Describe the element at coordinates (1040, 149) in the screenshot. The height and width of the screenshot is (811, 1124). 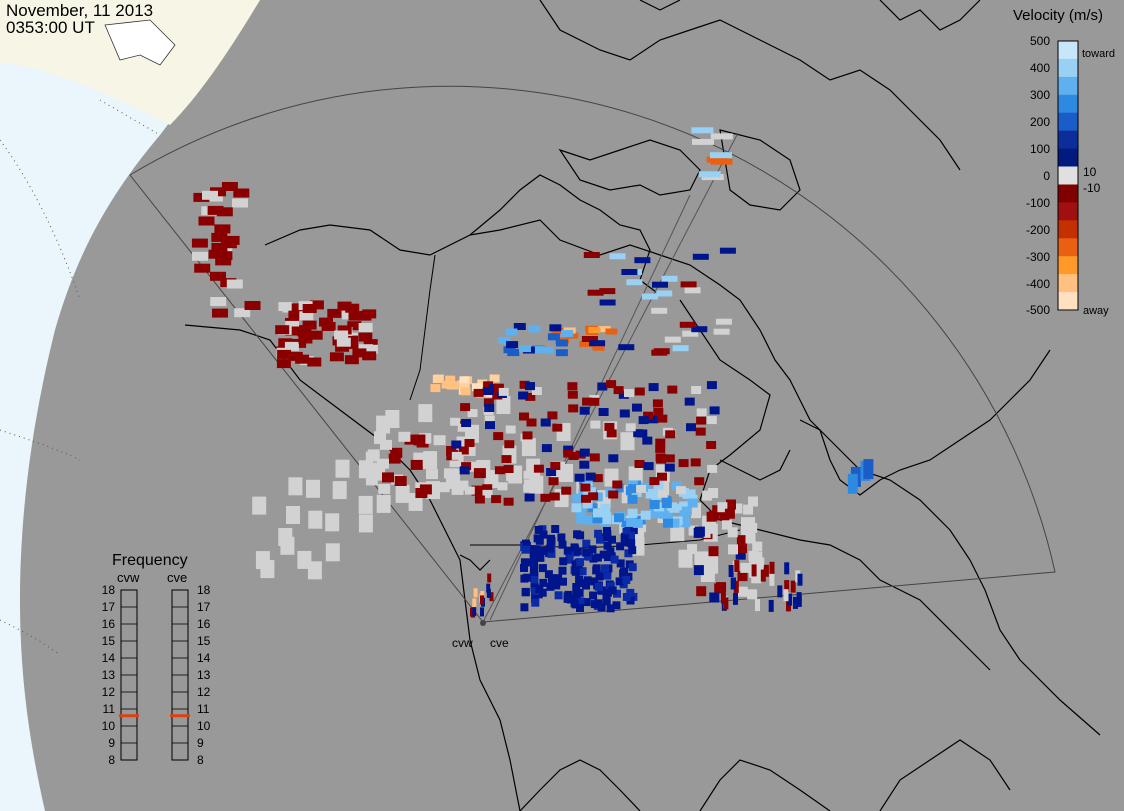
I see `legend-tick-label: 100` at that location.